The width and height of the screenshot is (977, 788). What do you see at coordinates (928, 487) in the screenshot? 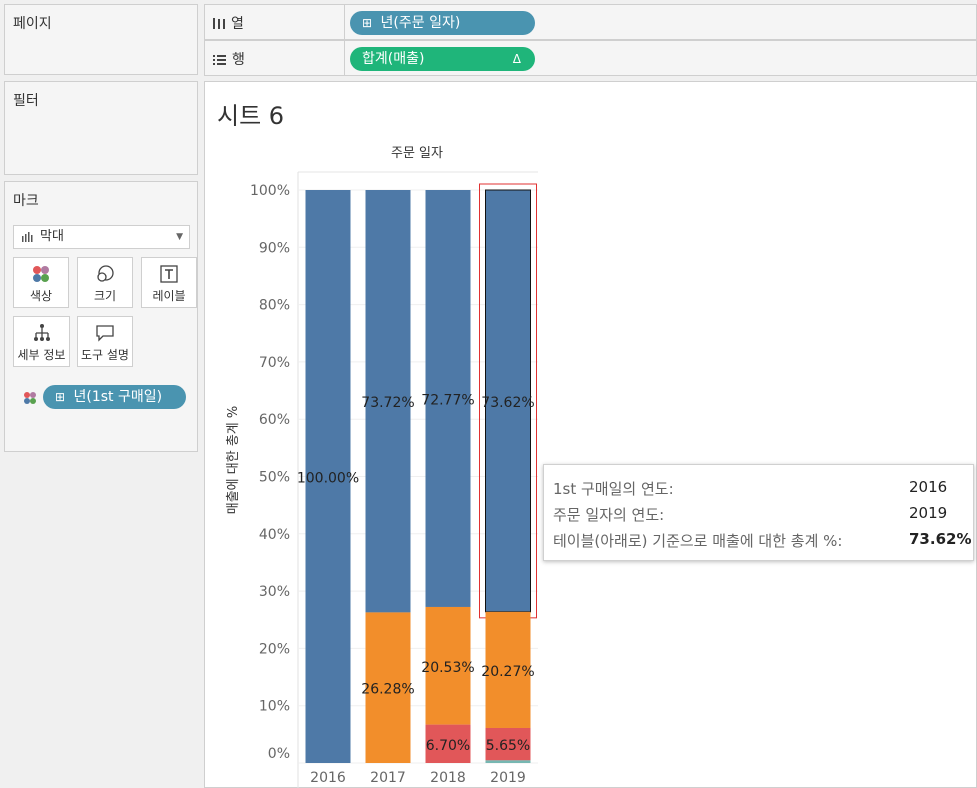
I see `tooltip-value: 2016` at bounding box center [928, 487].